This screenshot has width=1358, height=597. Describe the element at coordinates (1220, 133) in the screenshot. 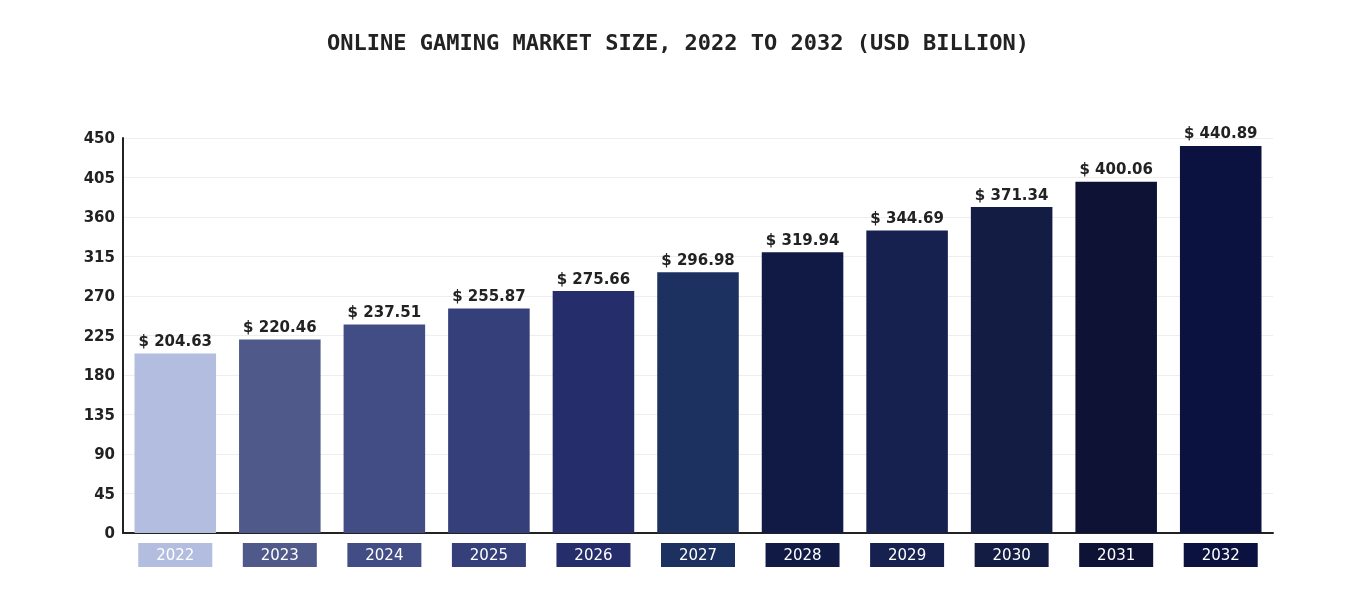

I see `data-label: $ 440.89` at that location.